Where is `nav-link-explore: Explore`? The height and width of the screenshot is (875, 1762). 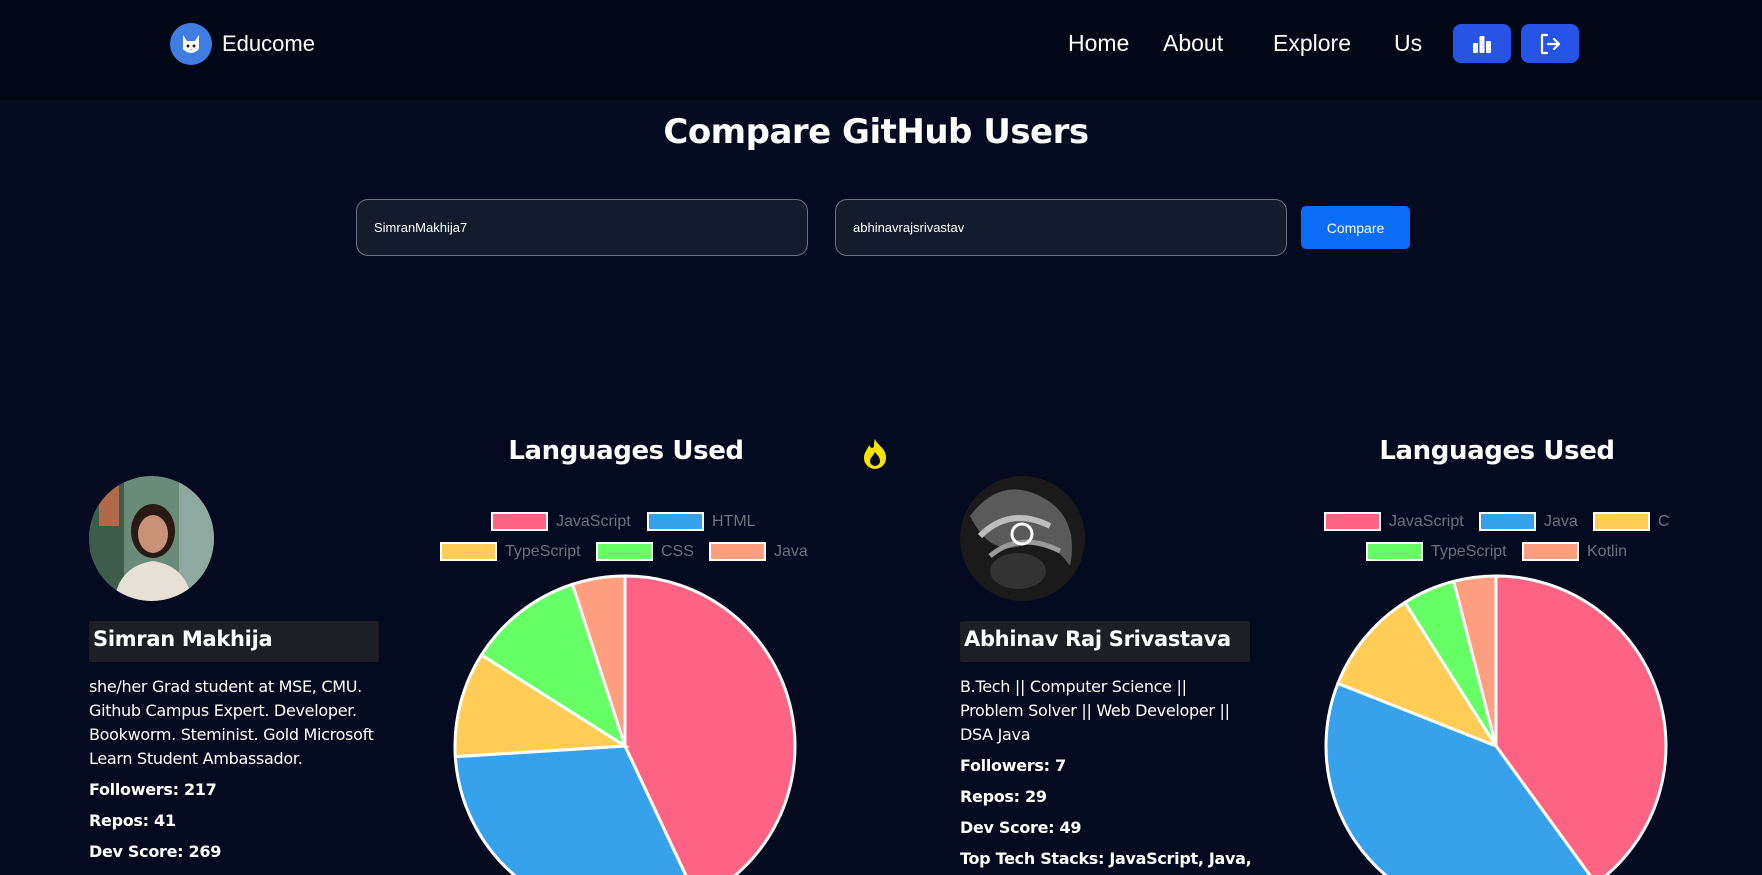
nav-link-explore: Explore is located at coordinates (1312, 43).